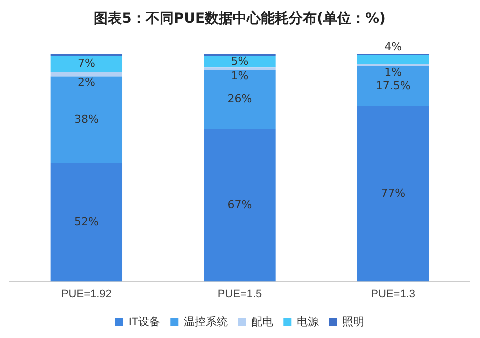  What do you see at coordinates (308, 322) in the screenshot?
I see `legend-label: 电源` at bounding box center [308, 322].